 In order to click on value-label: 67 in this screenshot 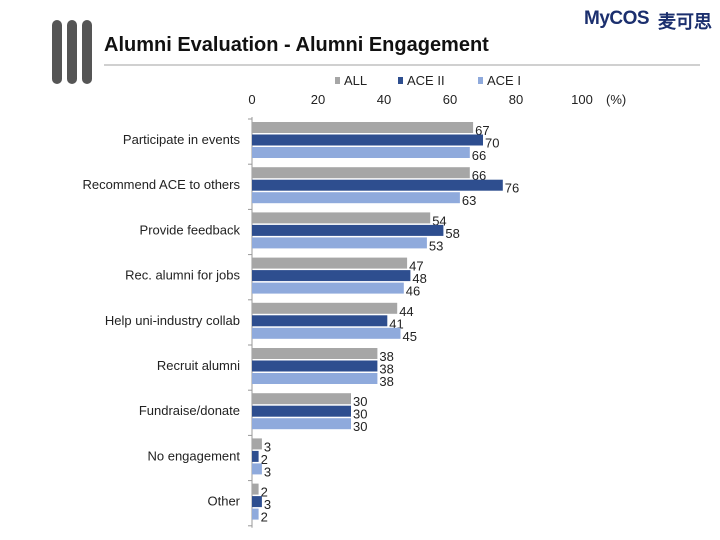, I will do `click(482, 130)`.